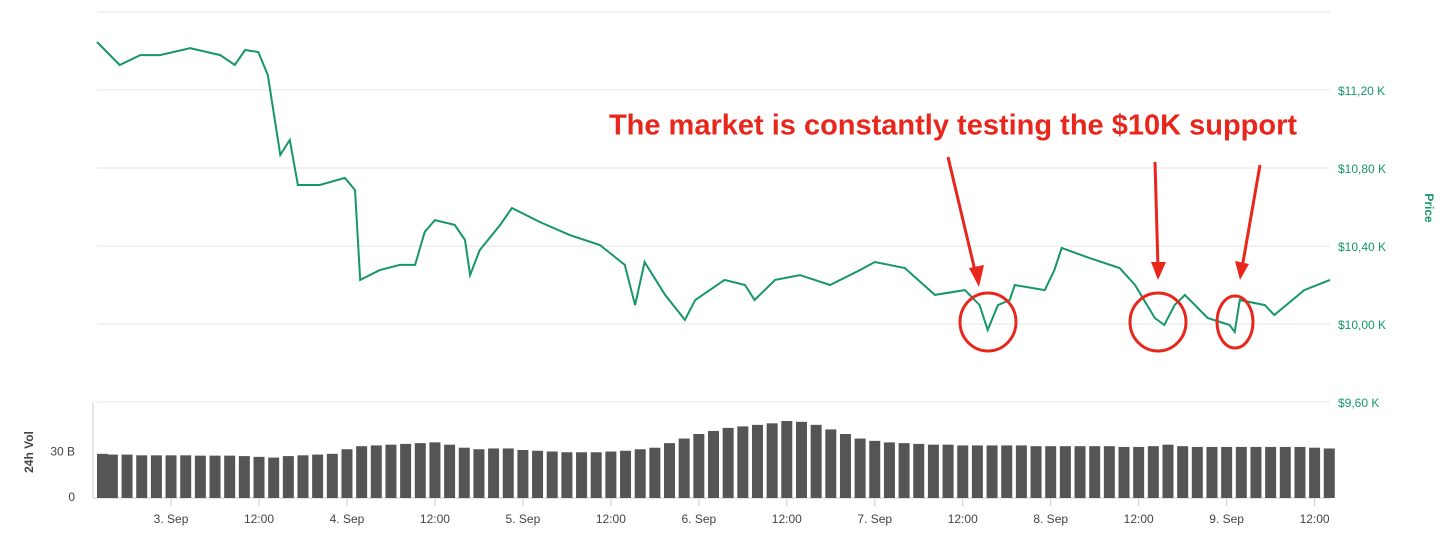 The width and height of the screenshot is (1456, 539). I want to click on y-tick-label: $10,80 K, so click(1362, 169).